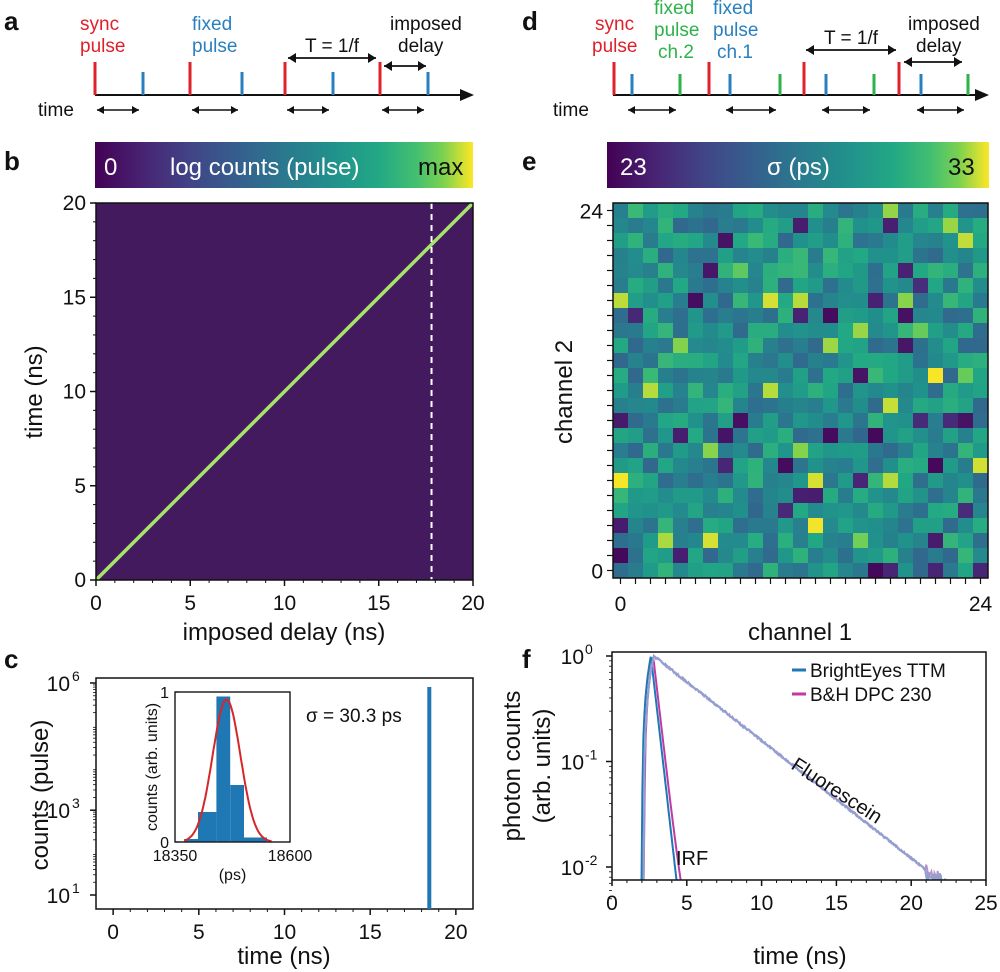 The height and width of the screenshot is (972, 1000). I want to click on b-xtick-label-15: 15, so click(378, 603).